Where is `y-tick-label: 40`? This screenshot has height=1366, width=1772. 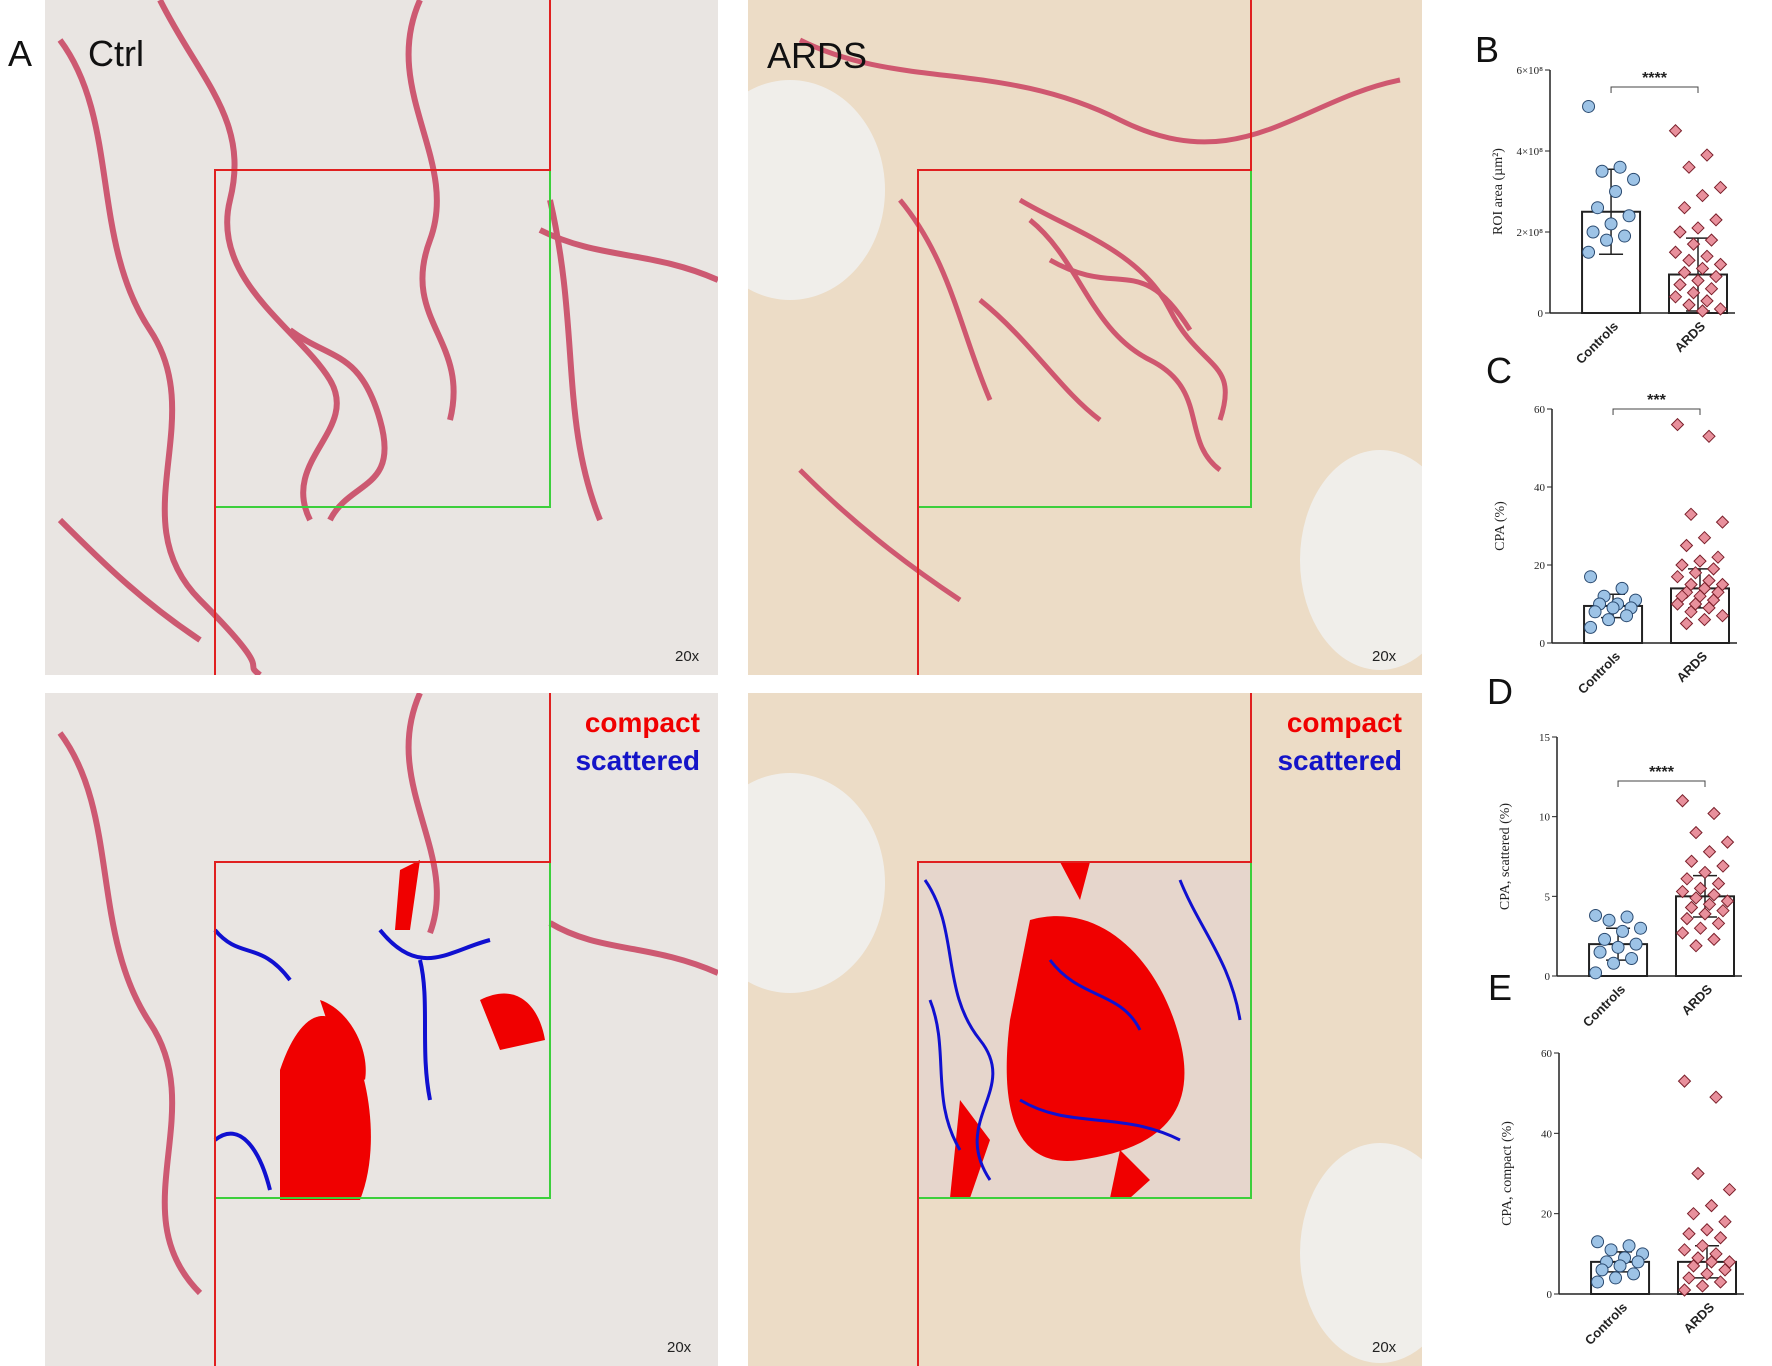 y-tick-label: 40 is located at coordinates (1547, 1134).